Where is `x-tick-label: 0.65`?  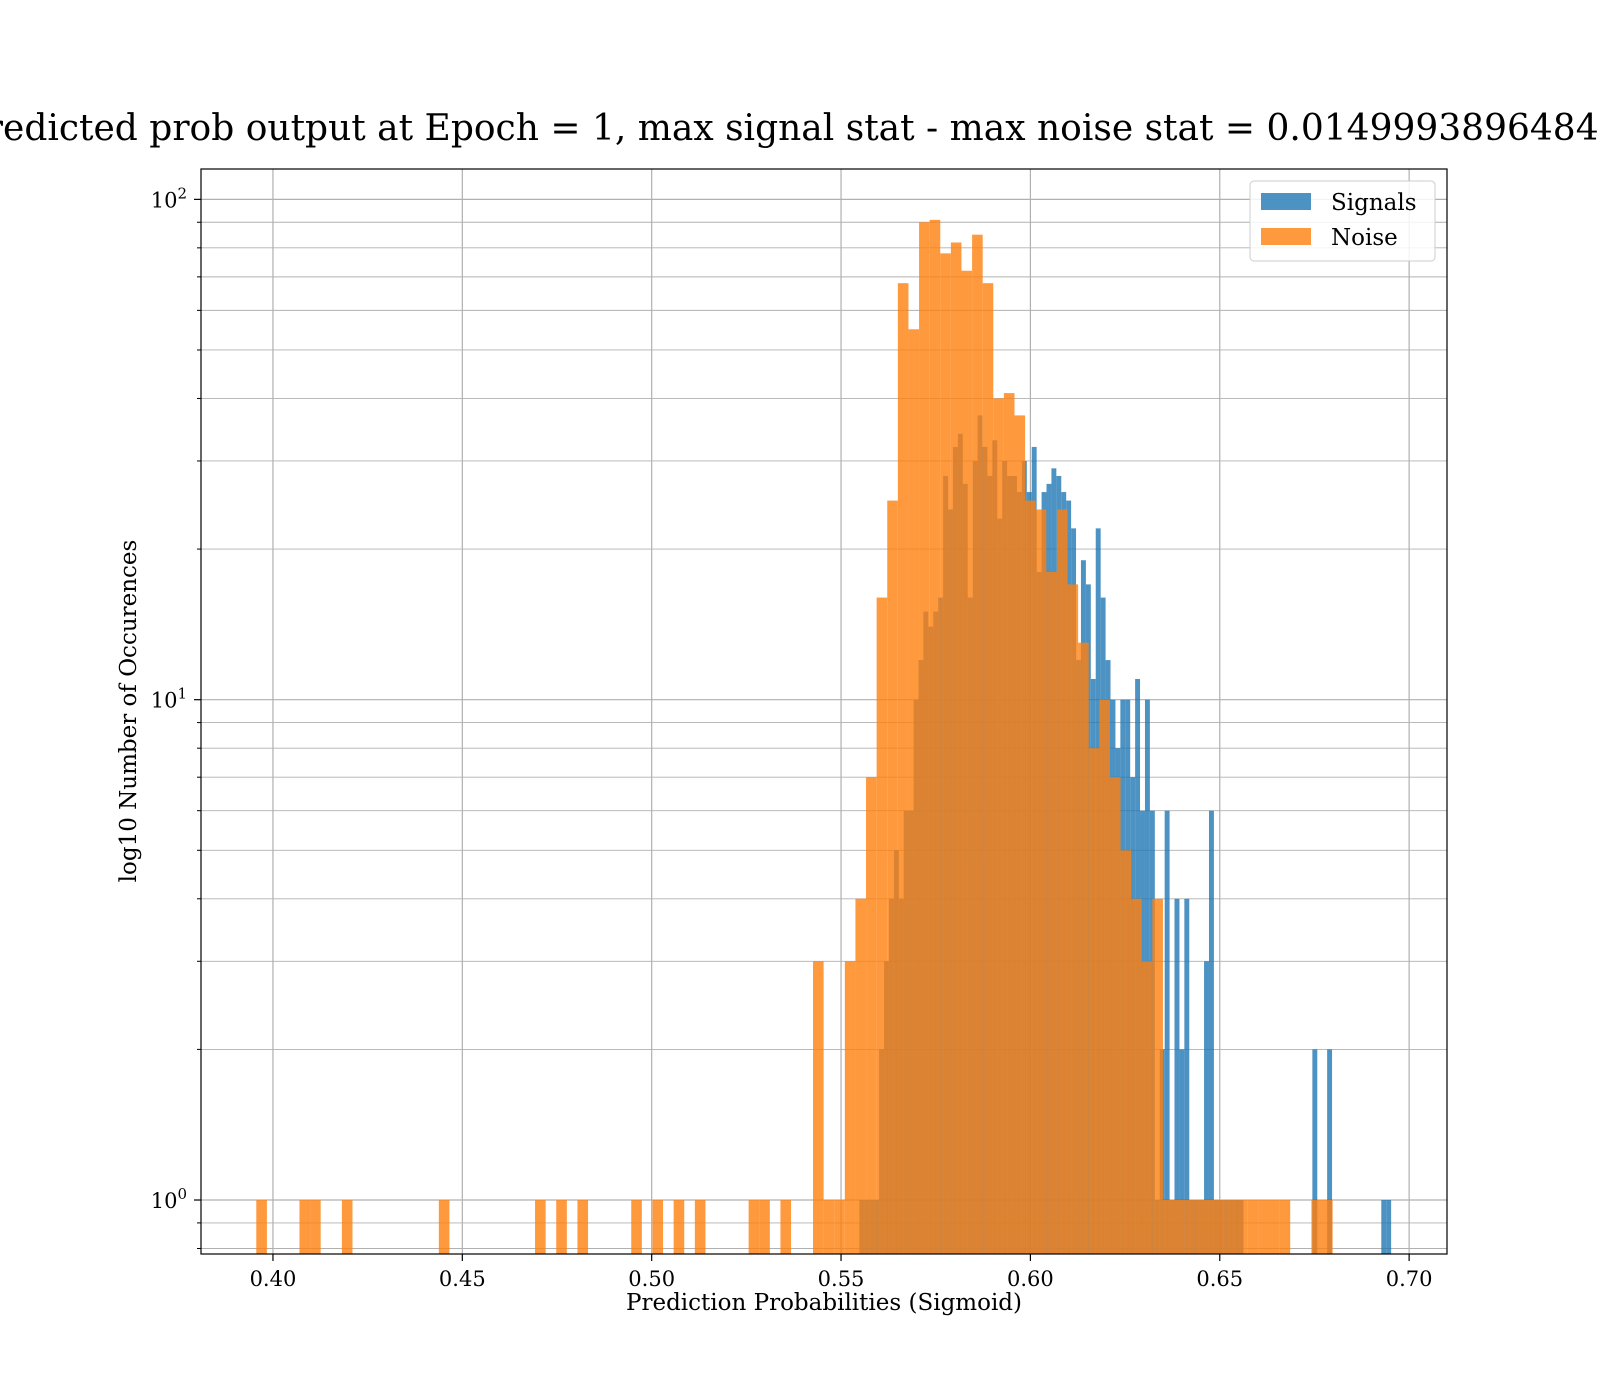 x-tick-label: 0.65 is located at coordinates (1219, 1279).